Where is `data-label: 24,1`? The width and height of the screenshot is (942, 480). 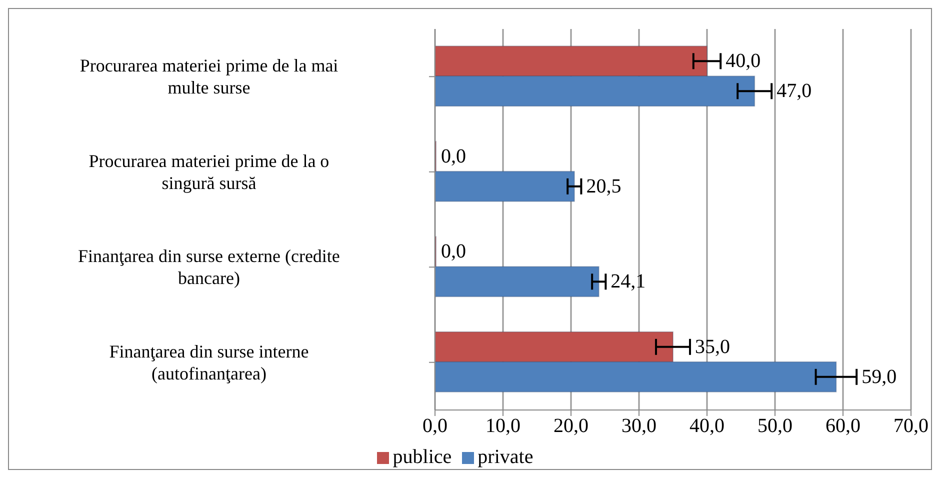
data-label: 24,1 is located at coordinates (628, 281).